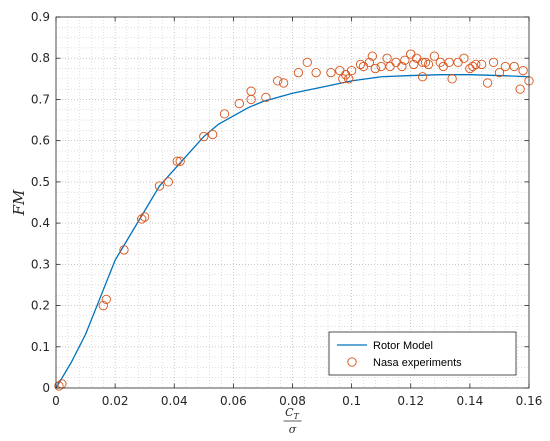 Image resolution: width=550 pixels, height=441 pixels. I want to click on x-axis-label: C T σ, so click(292, 421).